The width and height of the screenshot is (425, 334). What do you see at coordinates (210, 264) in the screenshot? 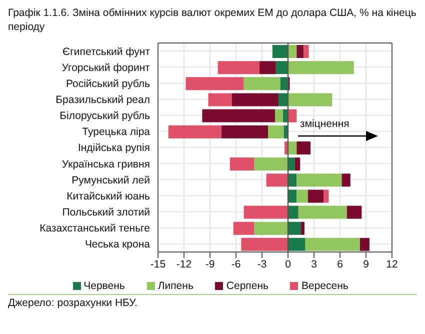
I see `x-tick-label: -9` at bounding box center [210, 264].